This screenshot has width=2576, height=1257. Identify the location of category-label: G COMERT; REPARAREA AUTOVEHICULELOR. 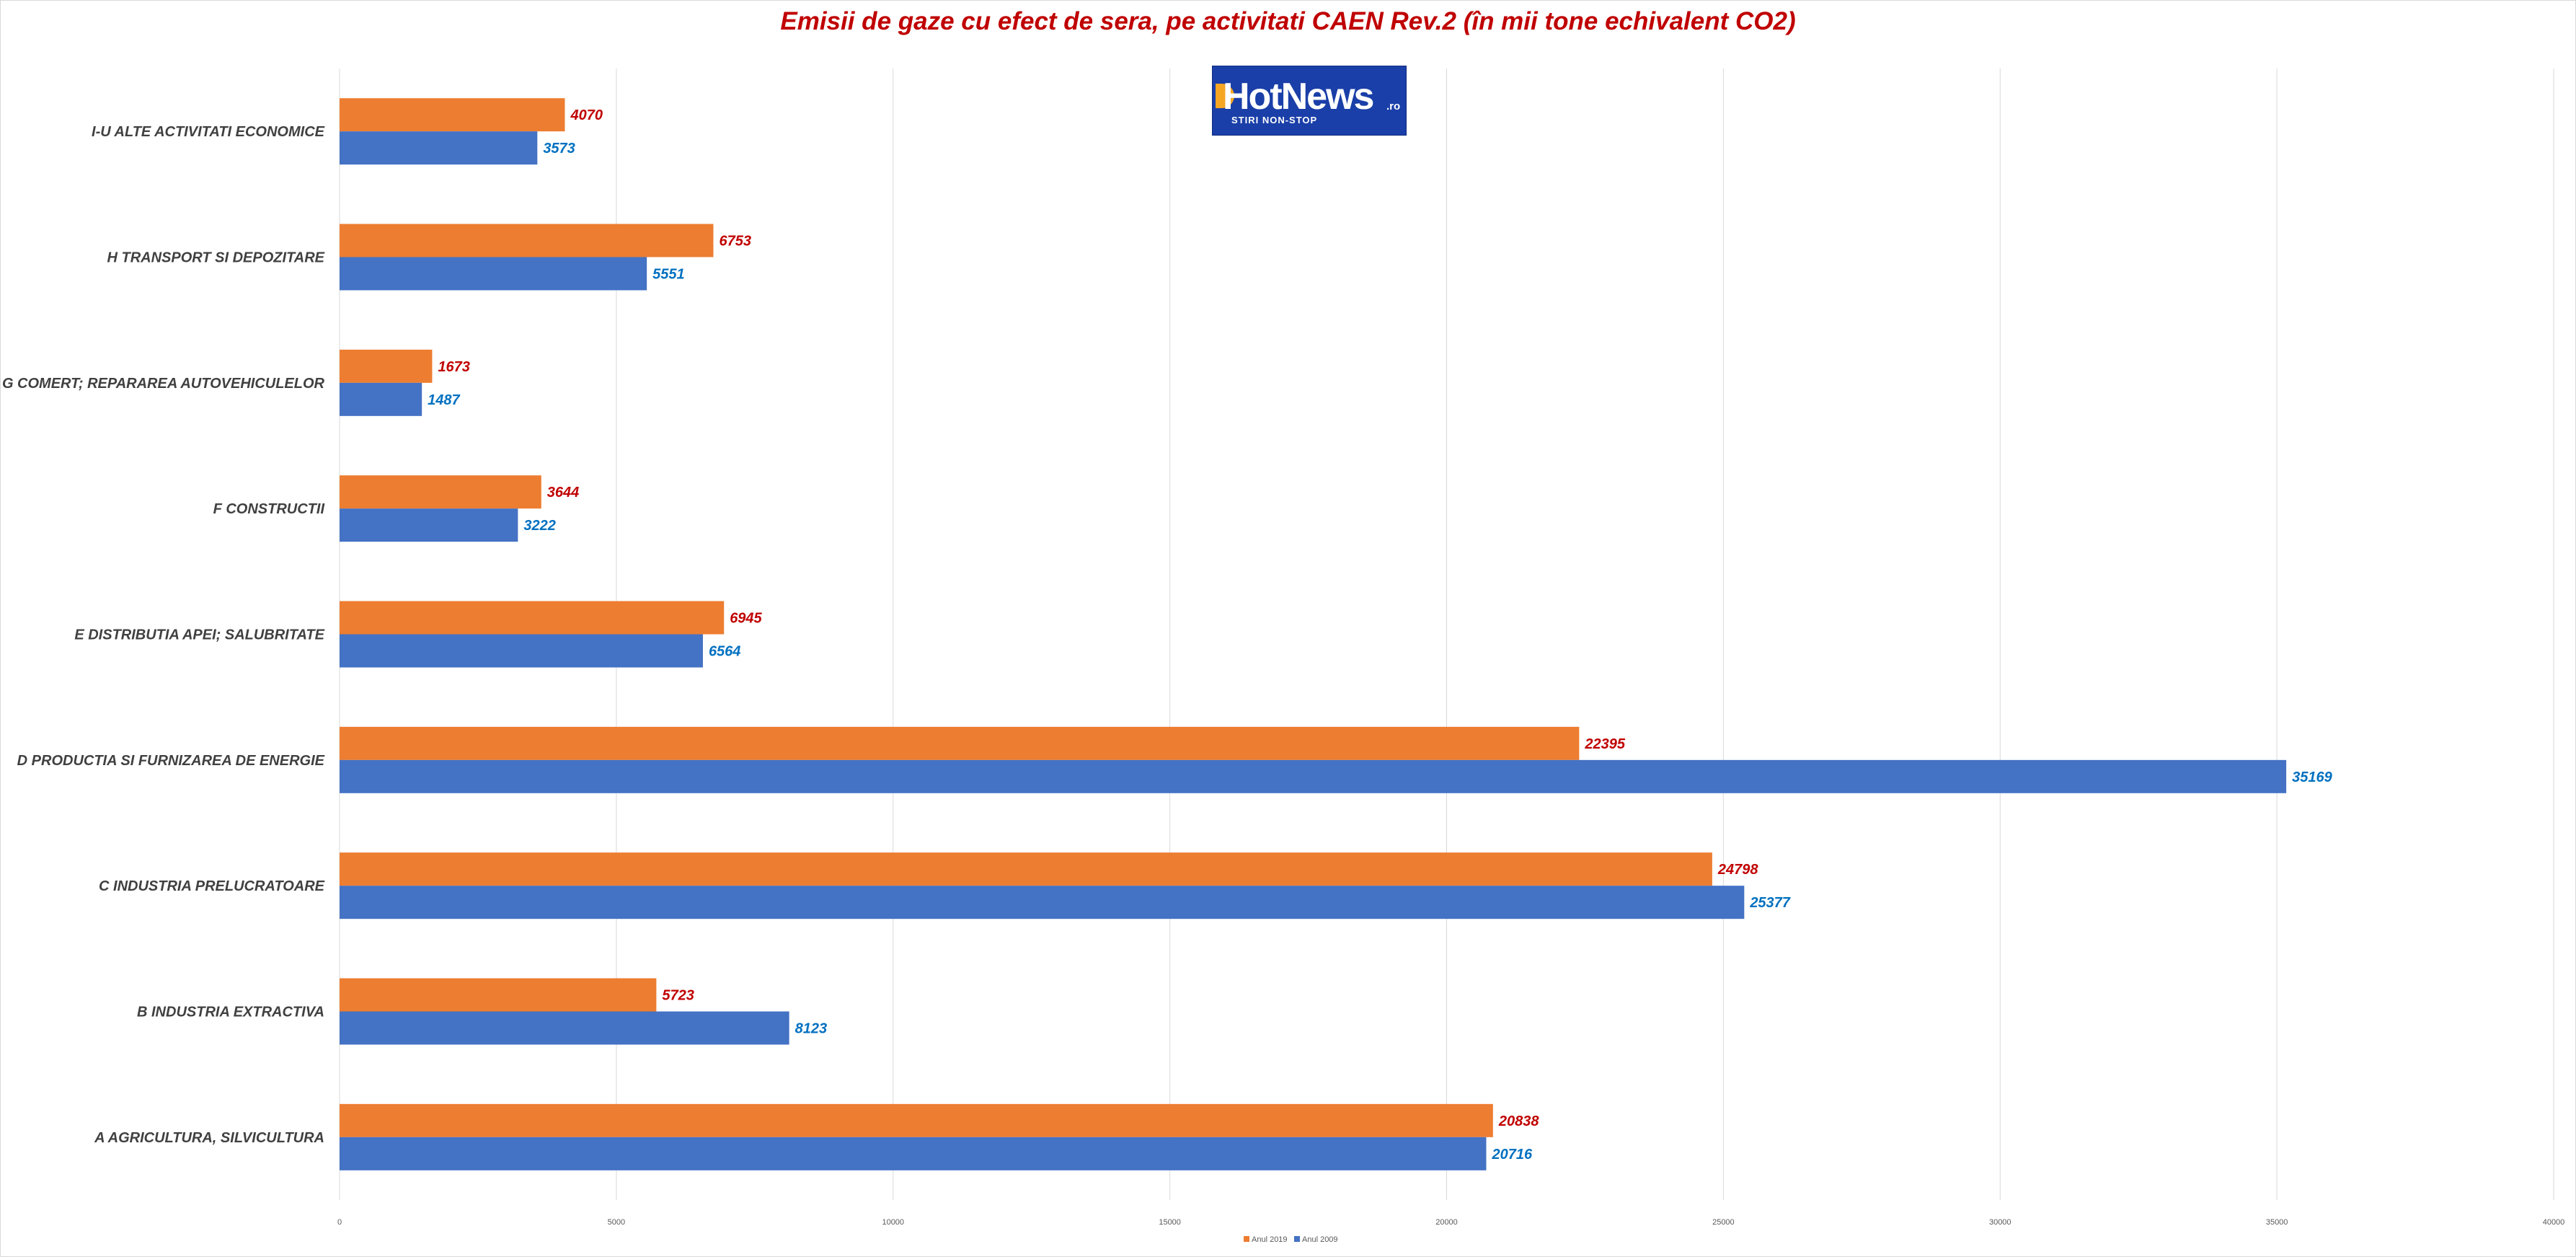
(163, 384).